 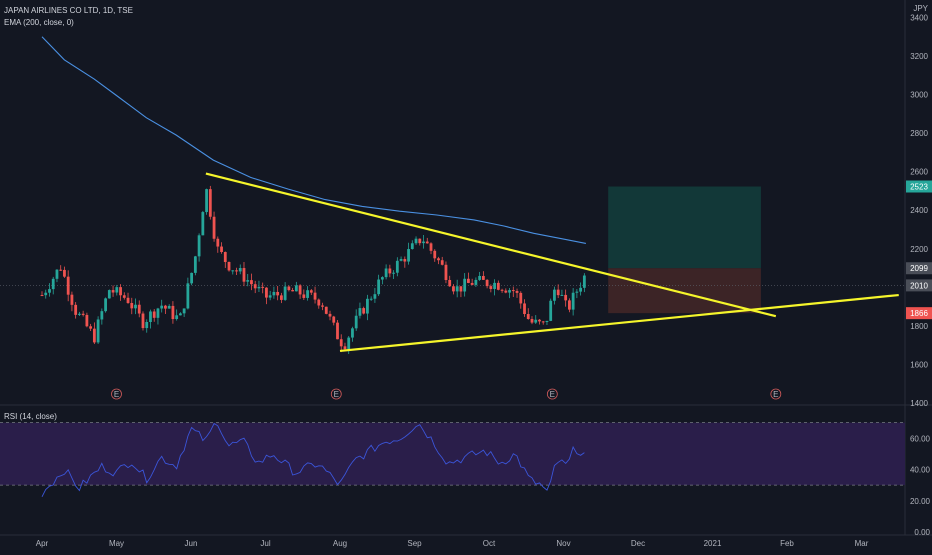 I want to click on time-tick-label: Aug, so click(x=340, y=543).